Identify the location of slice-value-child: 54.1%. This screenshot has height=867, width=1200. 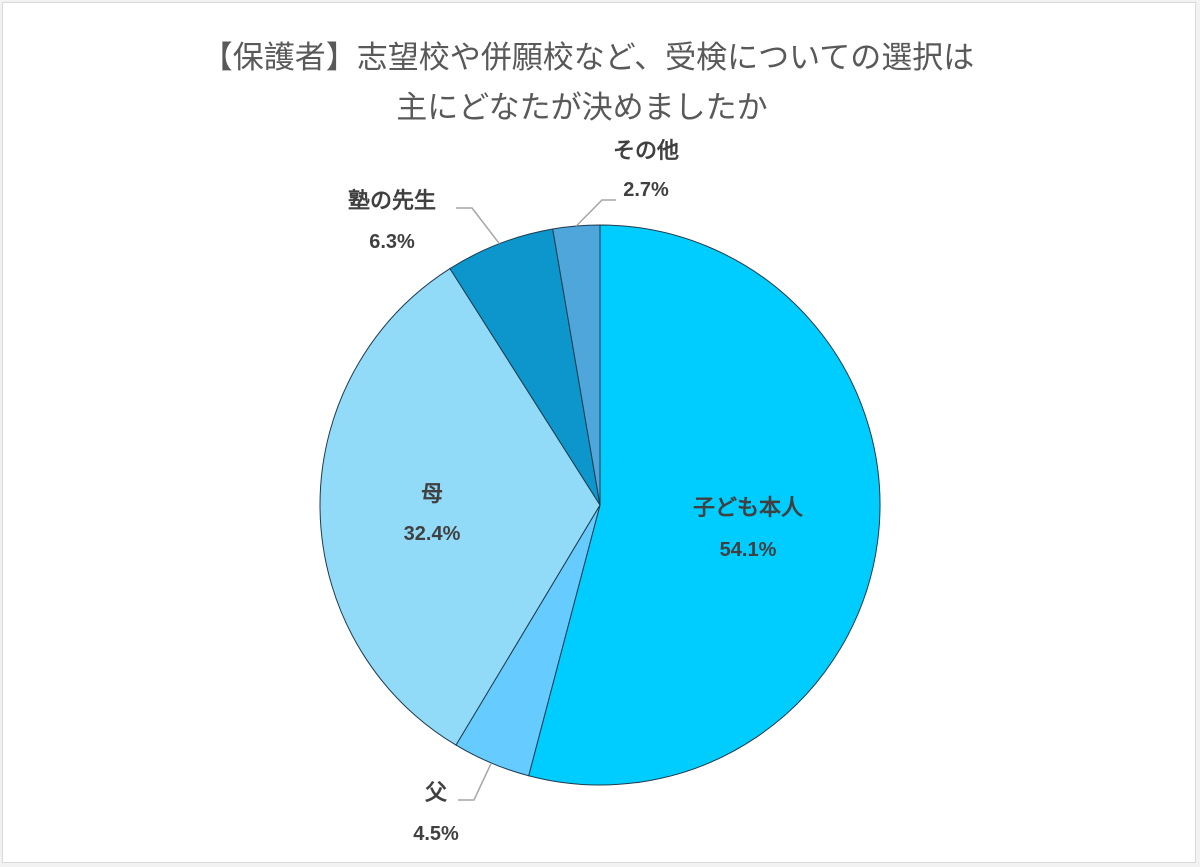
(748, 550).